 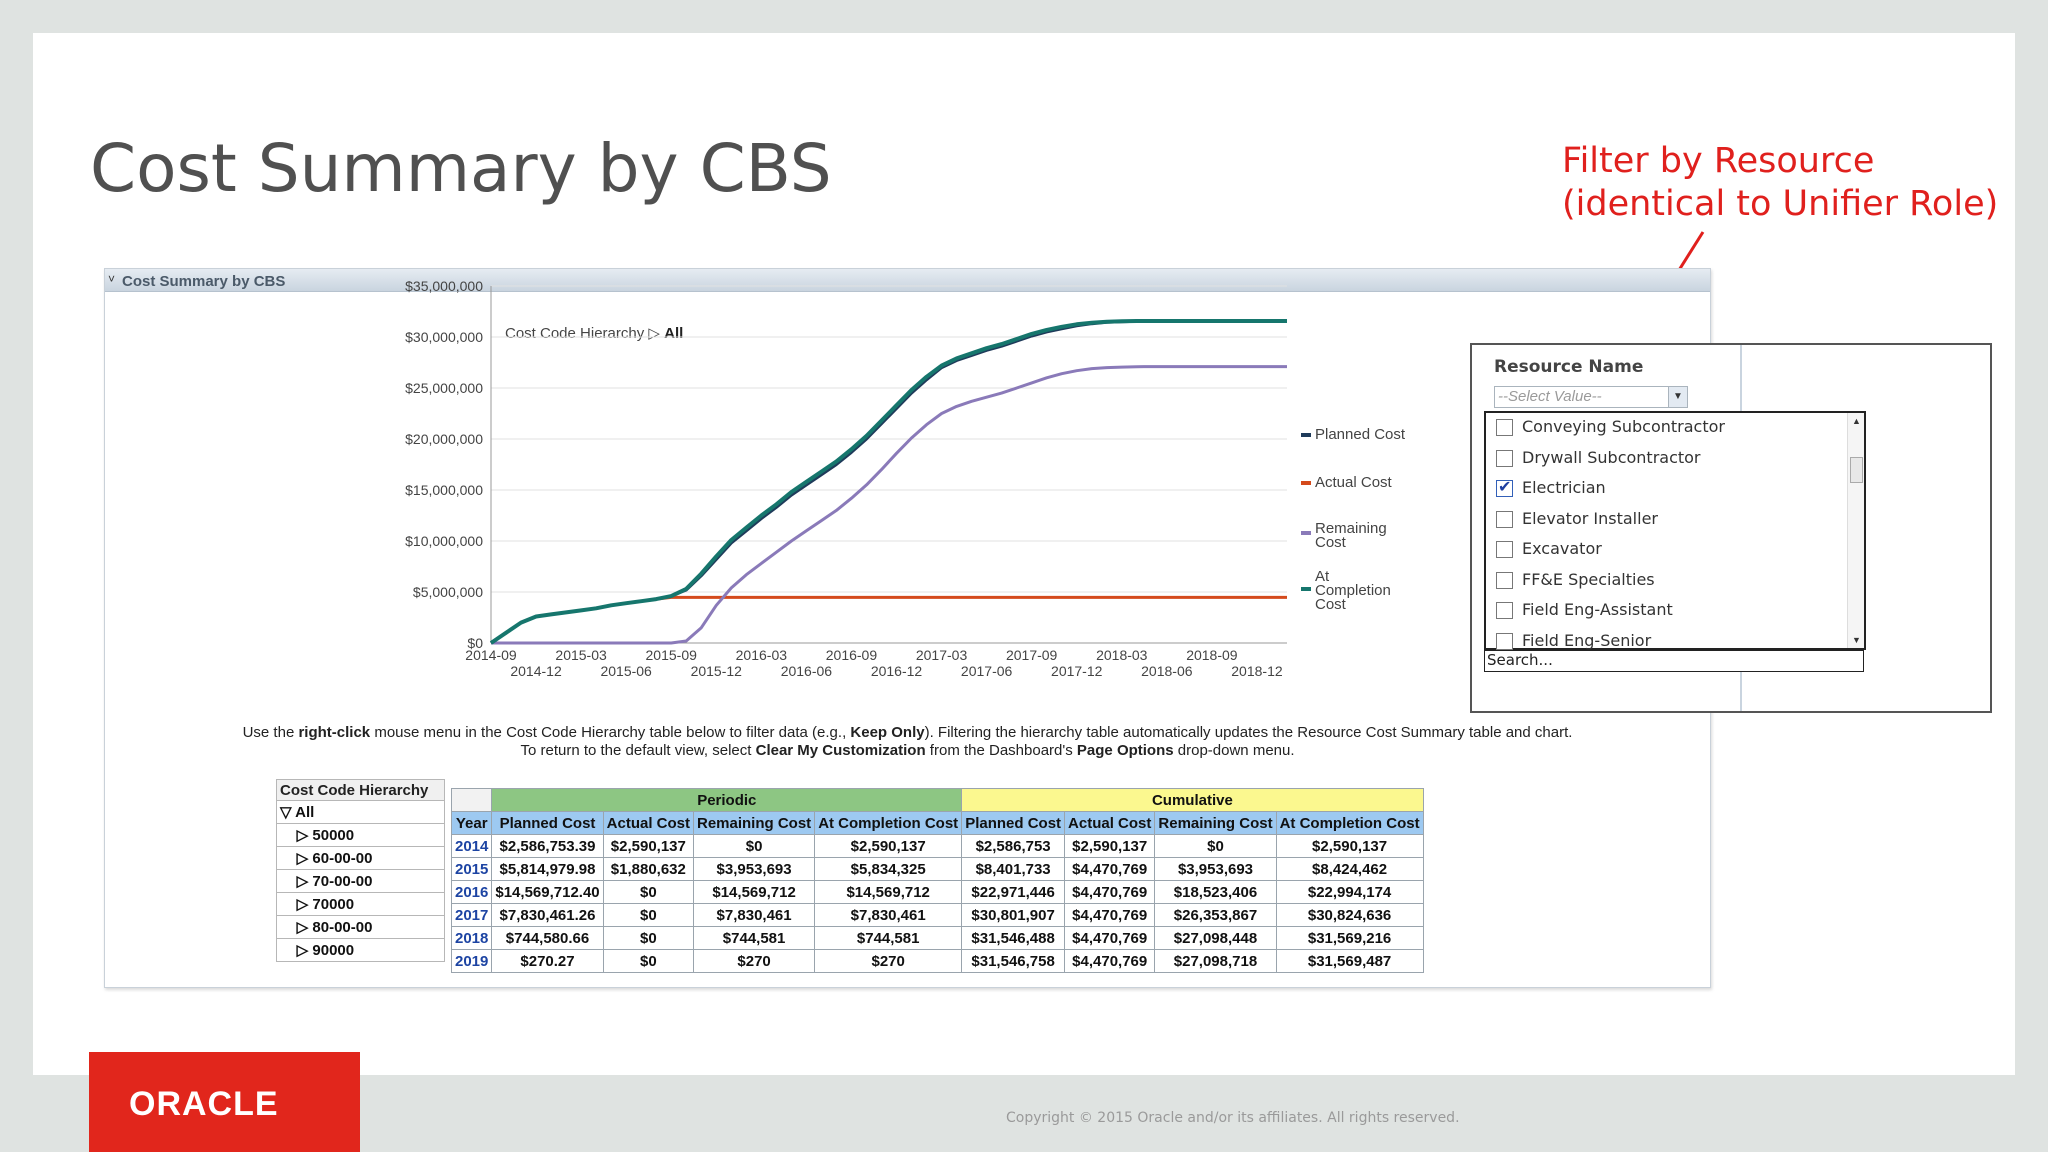 I want to click on panel-title: Cost Summary by CBS, so click(x=204, y=281).